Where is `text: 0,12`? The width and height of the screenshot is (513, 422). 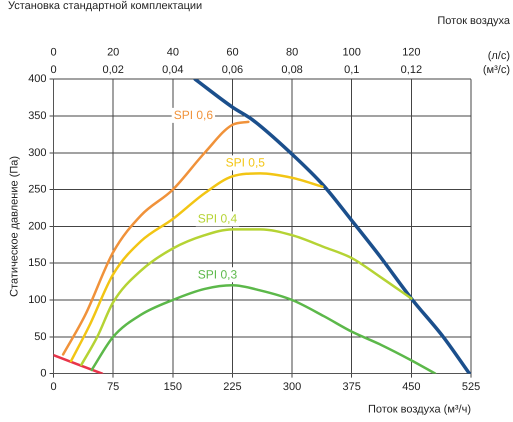 text: 0,12 is located at coordinates (411, 70).